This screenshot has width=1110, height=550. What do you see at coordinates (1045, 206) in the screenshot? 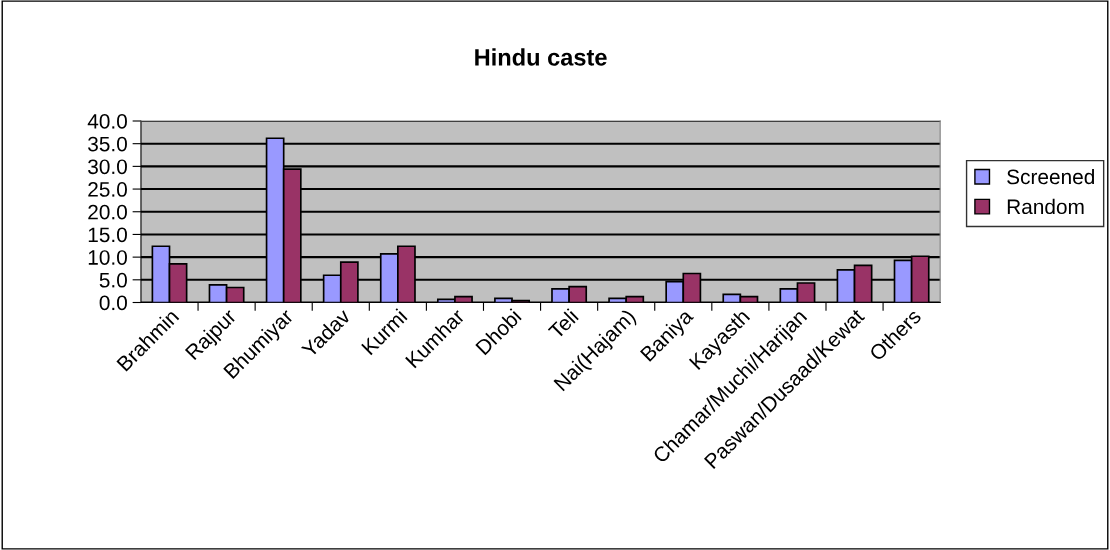
I see `legend-label: Random` at bounding box center [1045, 206].